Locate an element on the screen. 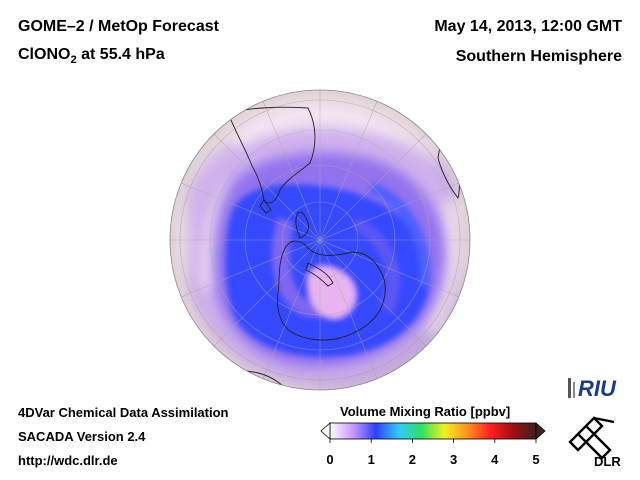  dlr-logo-text: DLR is located at coordinates (607, 461).